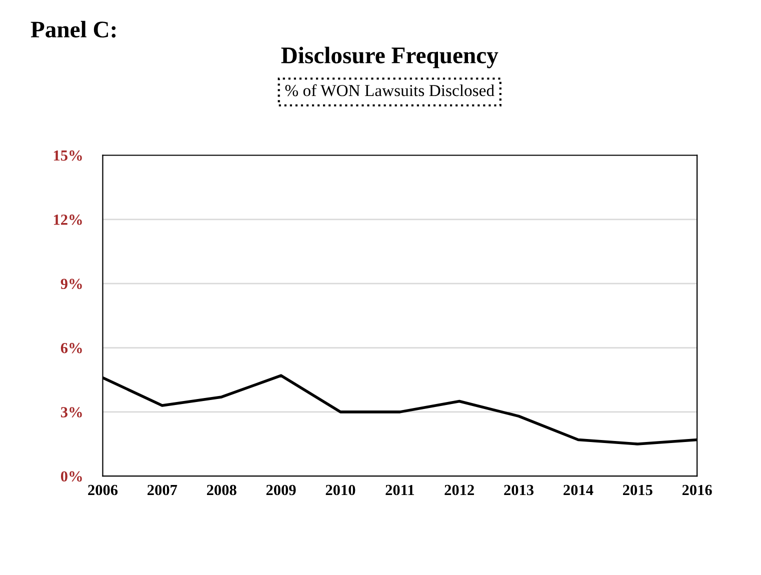  Describe the element at coordinates (71, 348) in the screenshot. I see `y-tick-label: 6%` at that location.